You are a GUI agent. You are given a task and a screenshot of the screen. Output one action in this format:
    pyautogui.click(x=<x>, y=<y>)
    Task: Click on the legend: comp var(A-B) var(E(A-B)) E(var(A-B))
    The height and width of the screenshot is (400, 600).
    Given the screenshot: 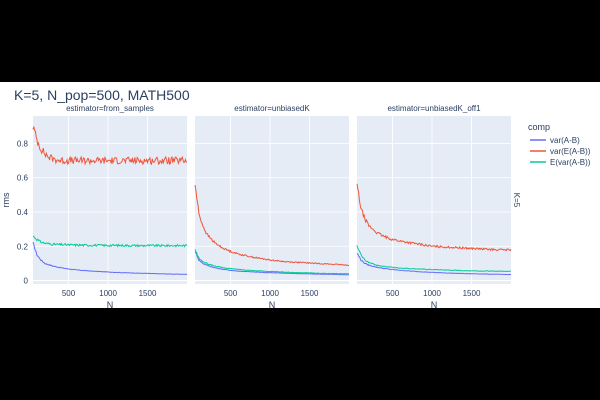 What is the action you would take?
    pyautogui.click(x=559, y=144)
    